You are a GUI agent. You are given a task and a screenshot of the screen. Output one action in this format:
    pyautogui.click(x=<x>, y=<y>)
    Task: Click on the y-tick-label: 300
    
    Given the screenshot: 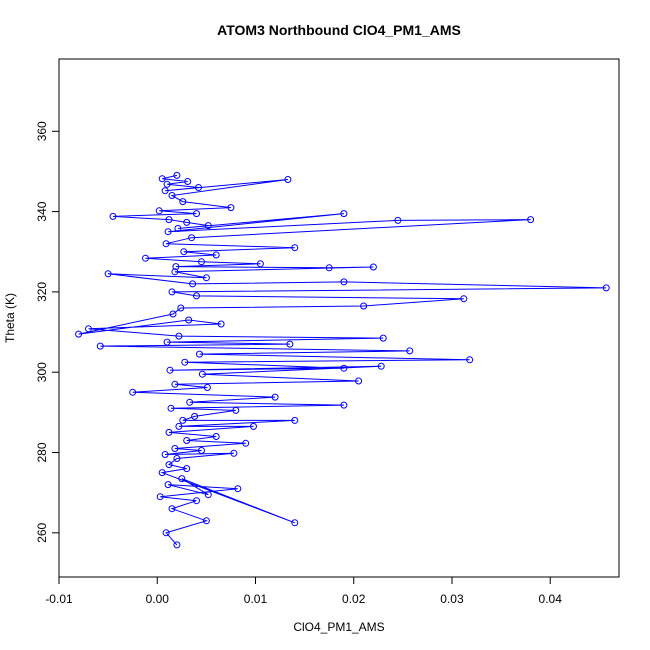 What is the action you would take?
    pyautogui.click(x=42, y=372)
    